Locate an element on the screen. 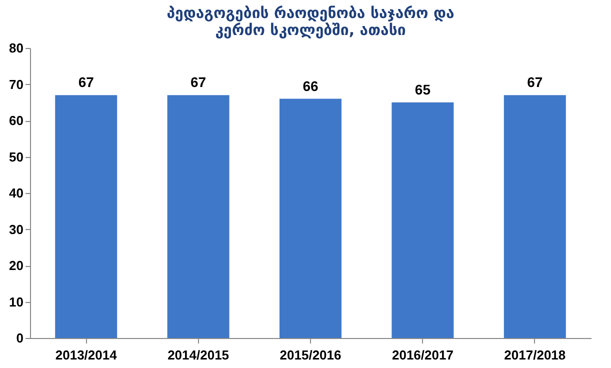 The height and width of the screenshot is (368, 611). x-tick-label: 2016/2017 is located at coordinates (423, 355).